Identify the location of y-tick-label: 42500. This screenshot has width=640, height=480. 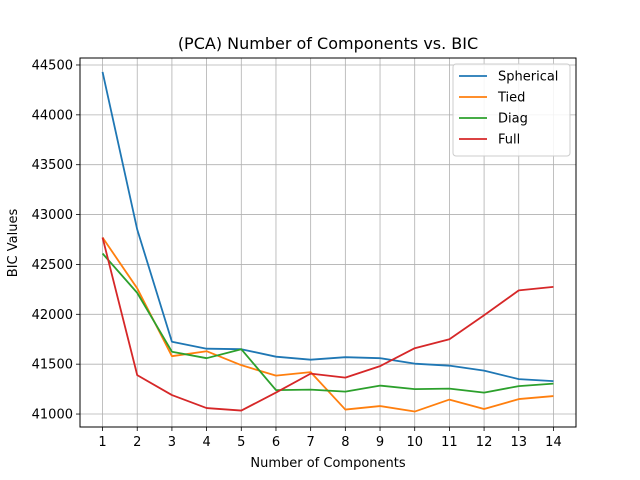
(52, 265).